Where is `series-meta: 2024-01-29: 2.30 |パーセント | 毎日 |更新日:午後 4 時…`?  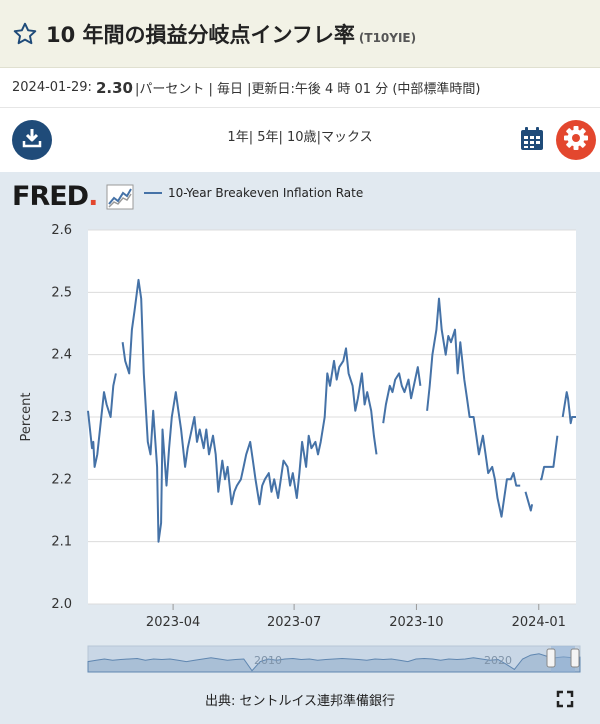
series-meta: 2024-01-29: 2.30 |パーセント | 毎日 |更新日:午後 4 時… is located at coordinates (300, 88).